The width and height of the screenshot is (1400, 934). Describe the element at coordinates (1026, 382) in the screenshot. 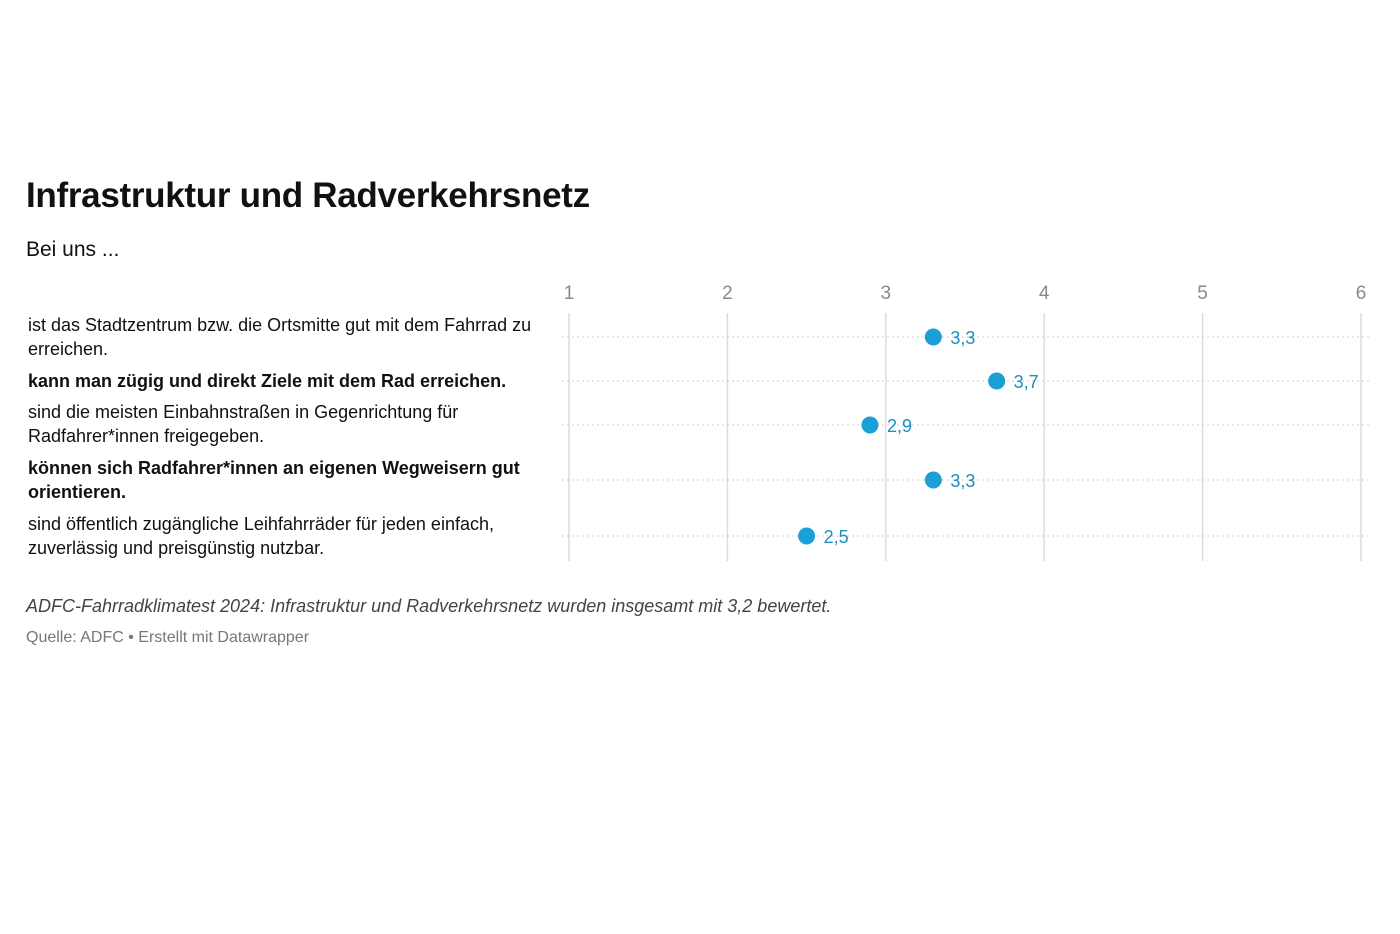

I see `value-label-1: 3,7` at that location.